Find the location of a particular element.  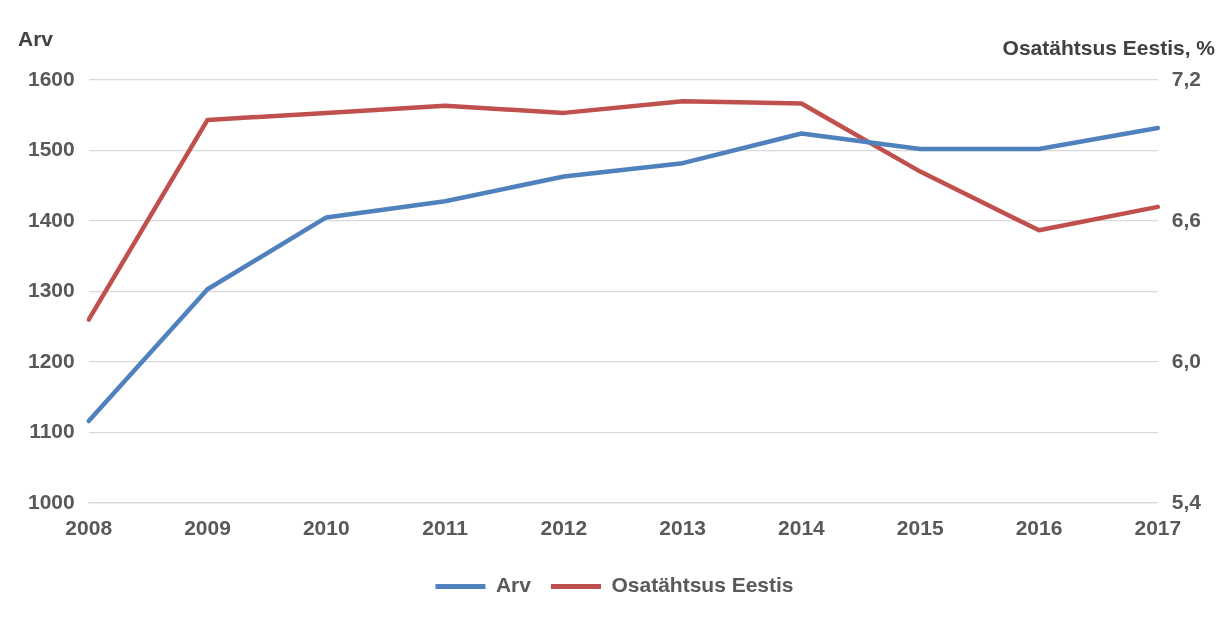

x-tick-label: 2011 is located at coordinates (445, 528).